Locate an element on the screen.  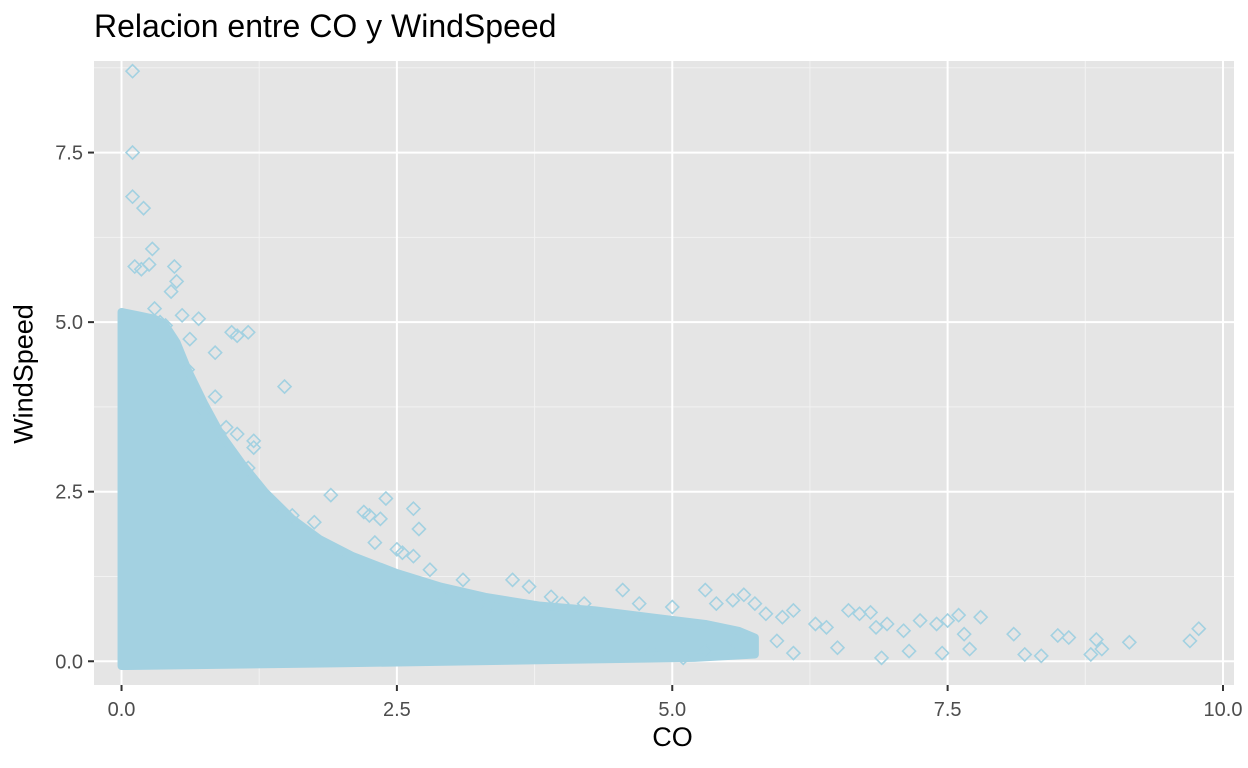
x-tick-label: 0.0 is located at coordinates (122, 710).